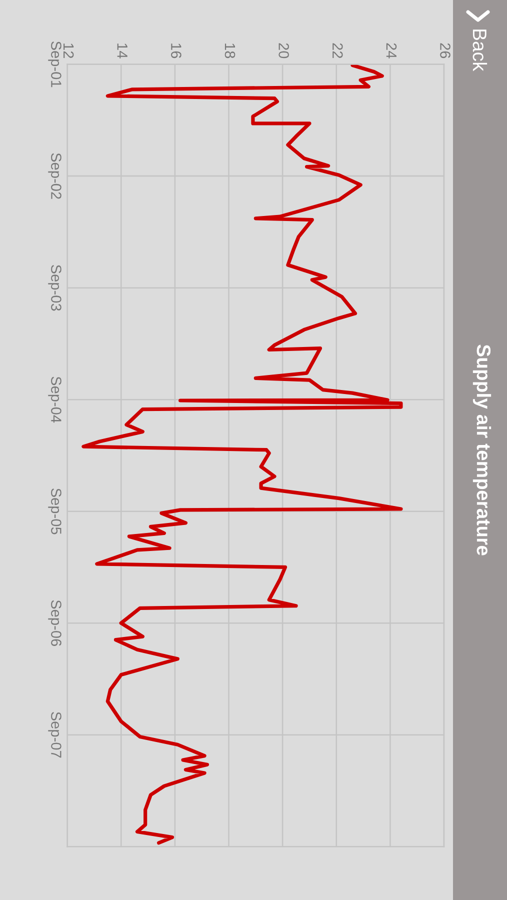  Describe the element at coordinates (55, 399) in the screenshot. I see `y-tick-label: Sep-04` at that location.